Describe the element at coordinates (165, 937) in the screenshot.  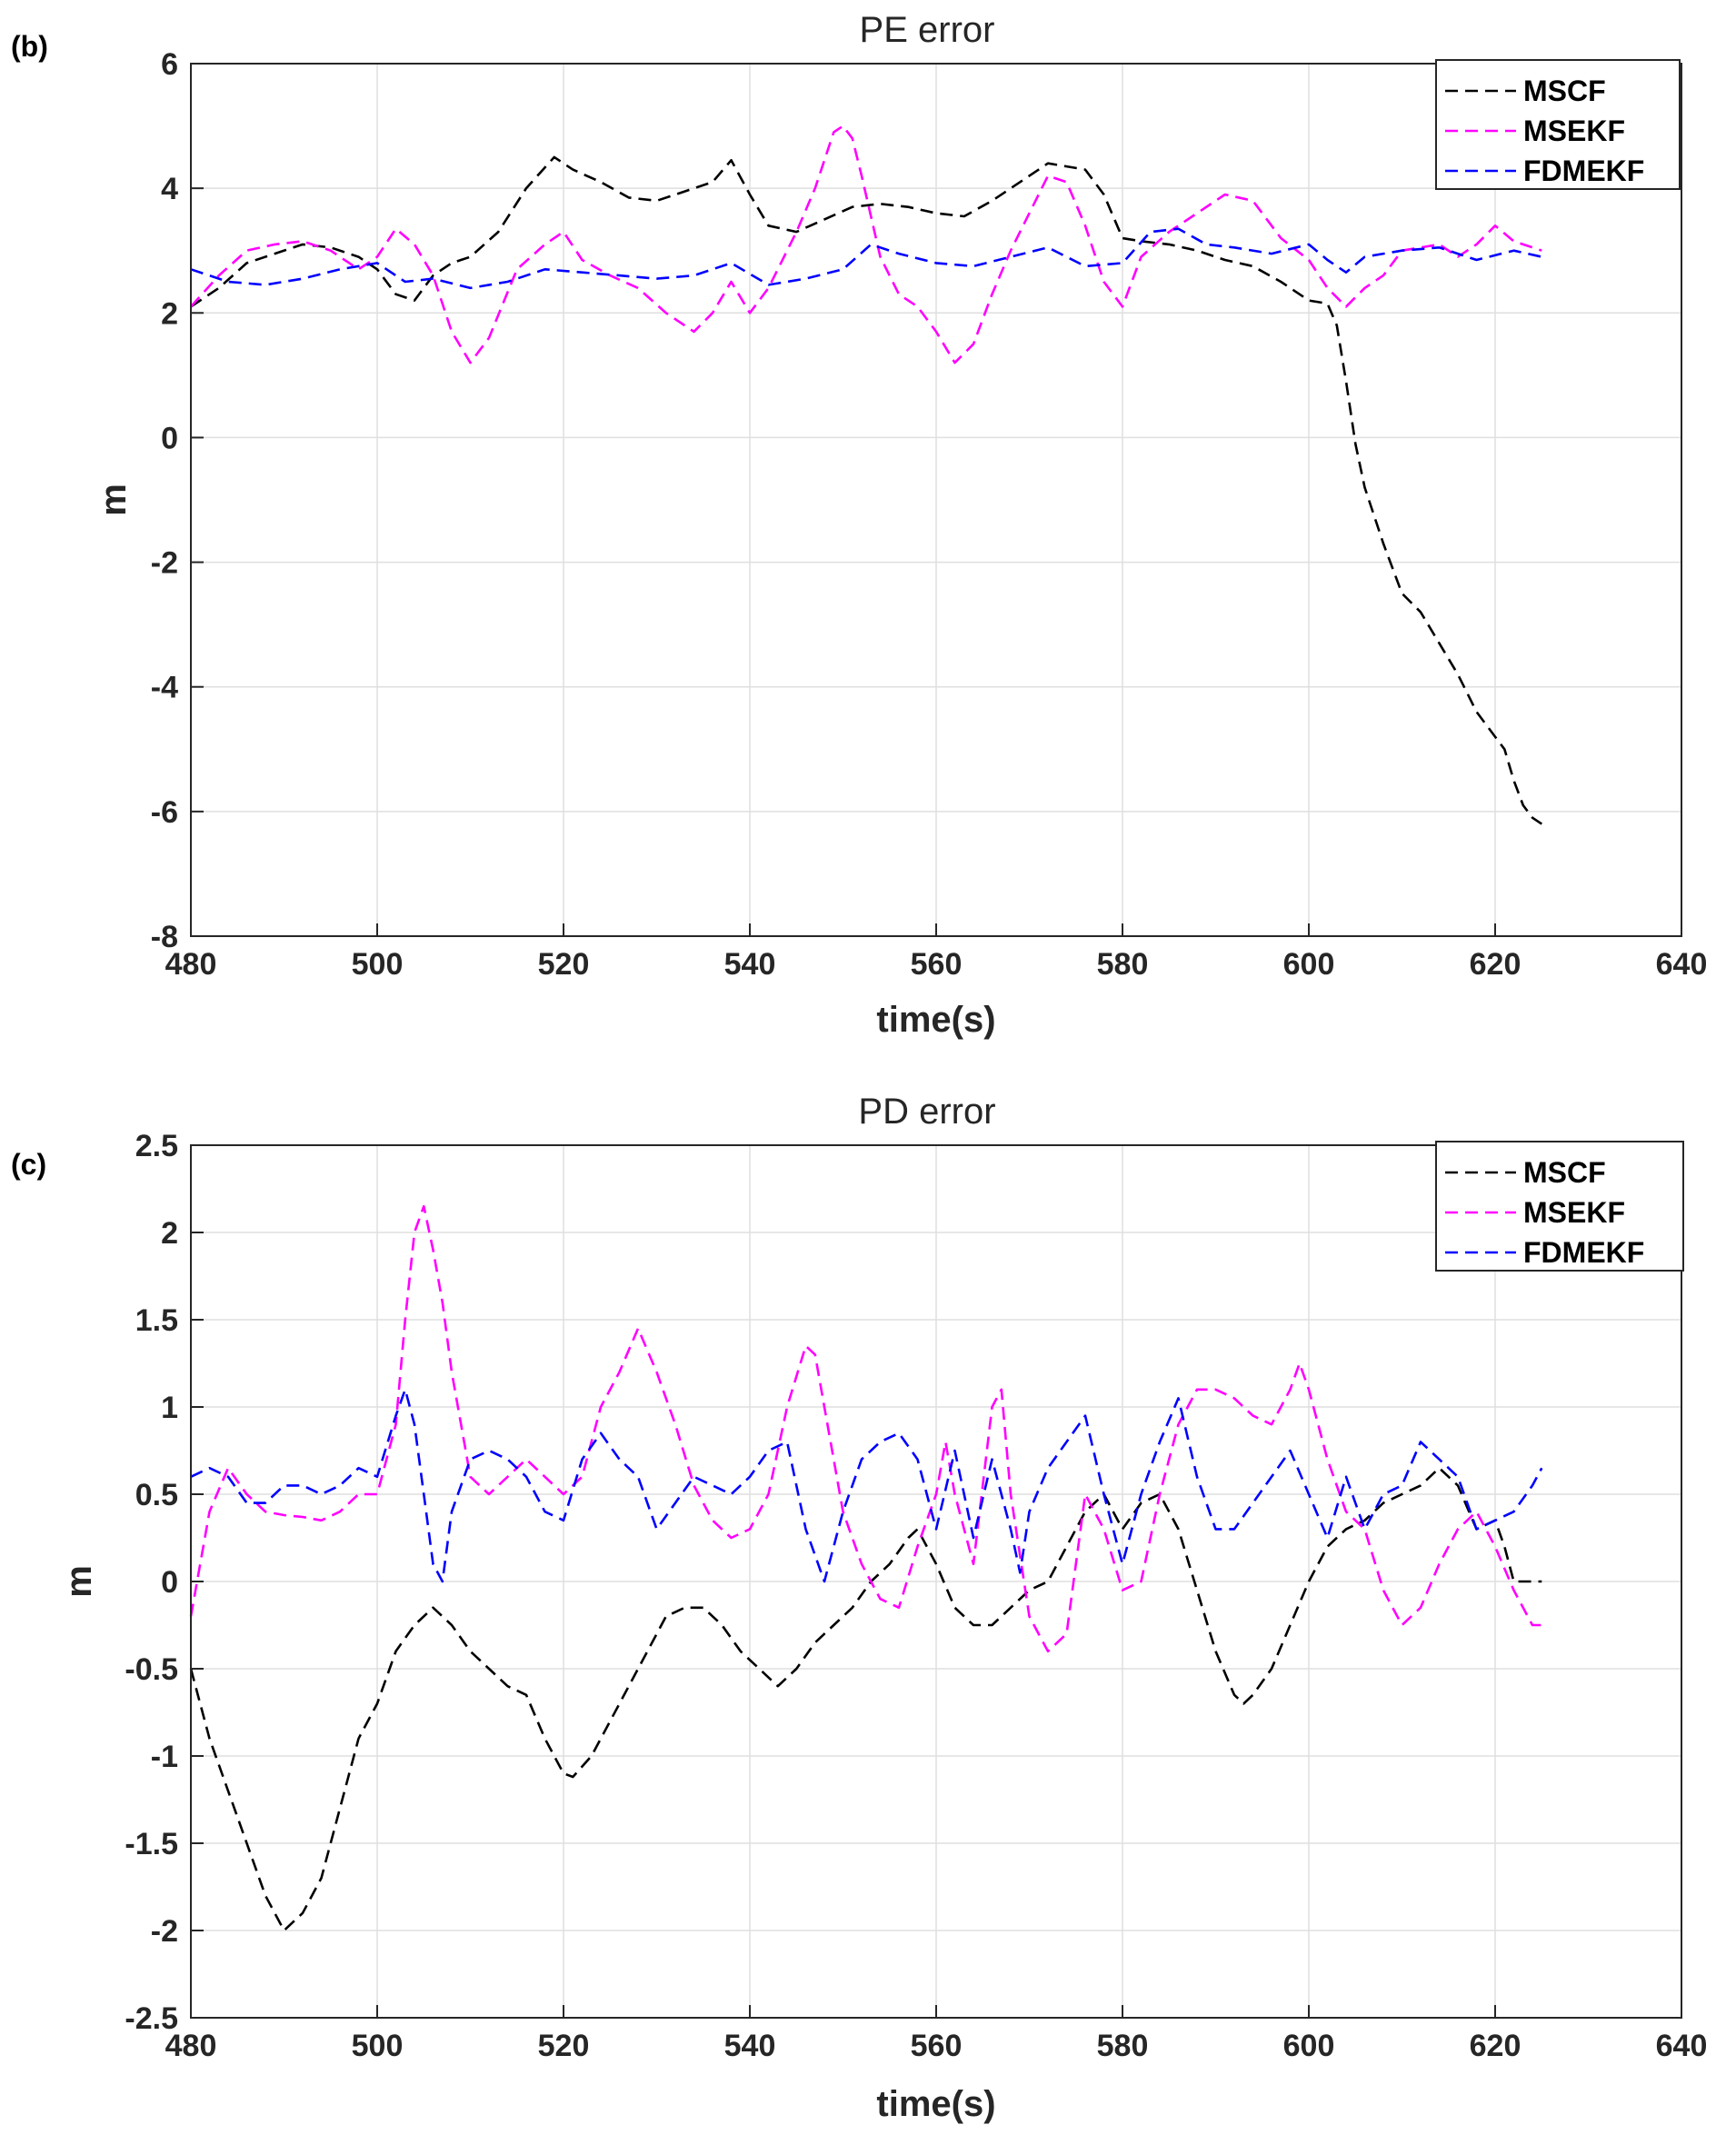
I see `y-tick-label: -8` at that location.